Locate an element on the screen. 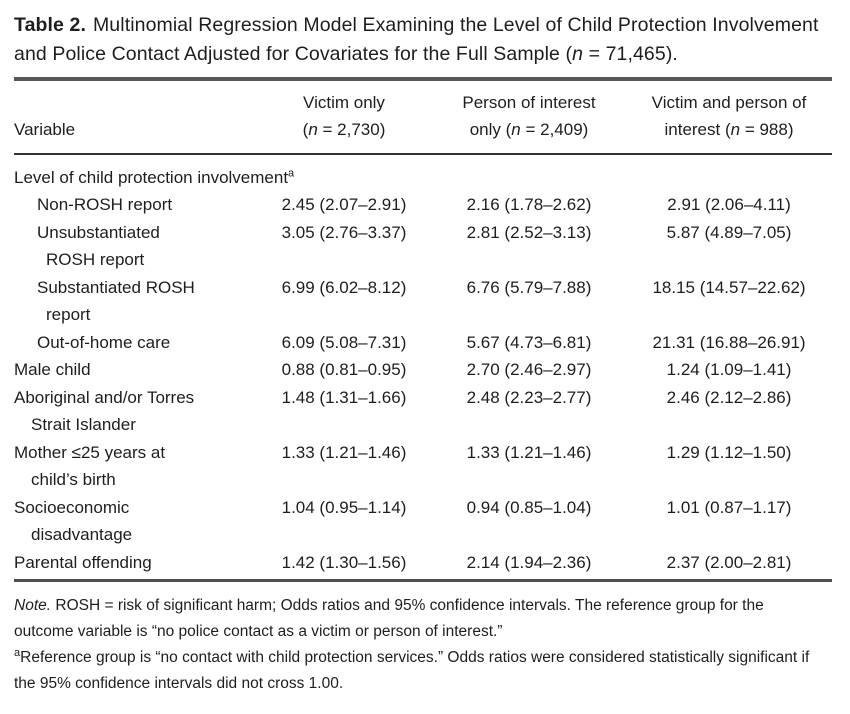 Image resolution: width=850 pixels, height=714 pixels. odds-ratio-cell: 21.31 (16.88–26.91) is located at coordinates (729, 342).